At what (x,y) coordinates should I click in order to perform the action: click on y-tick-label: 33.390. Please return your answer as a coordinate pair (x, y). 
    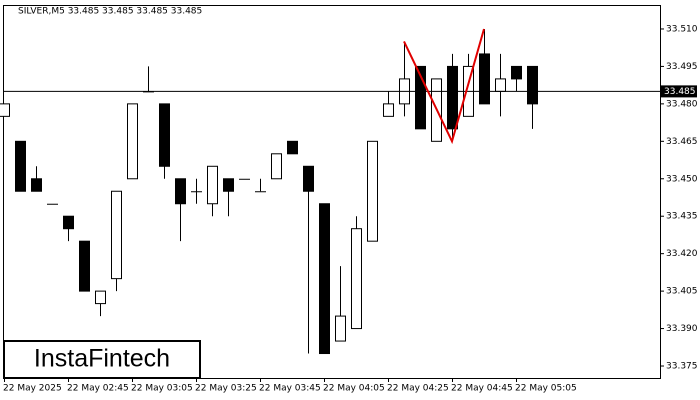
    Looking at the image, I should click on (682, 329).